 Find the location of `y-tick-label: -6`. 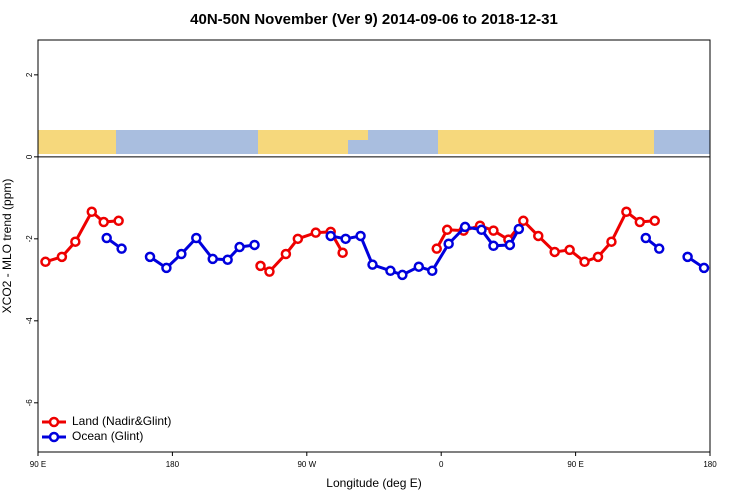

y-tick-label: -6 is located at coordinates (29, 403).